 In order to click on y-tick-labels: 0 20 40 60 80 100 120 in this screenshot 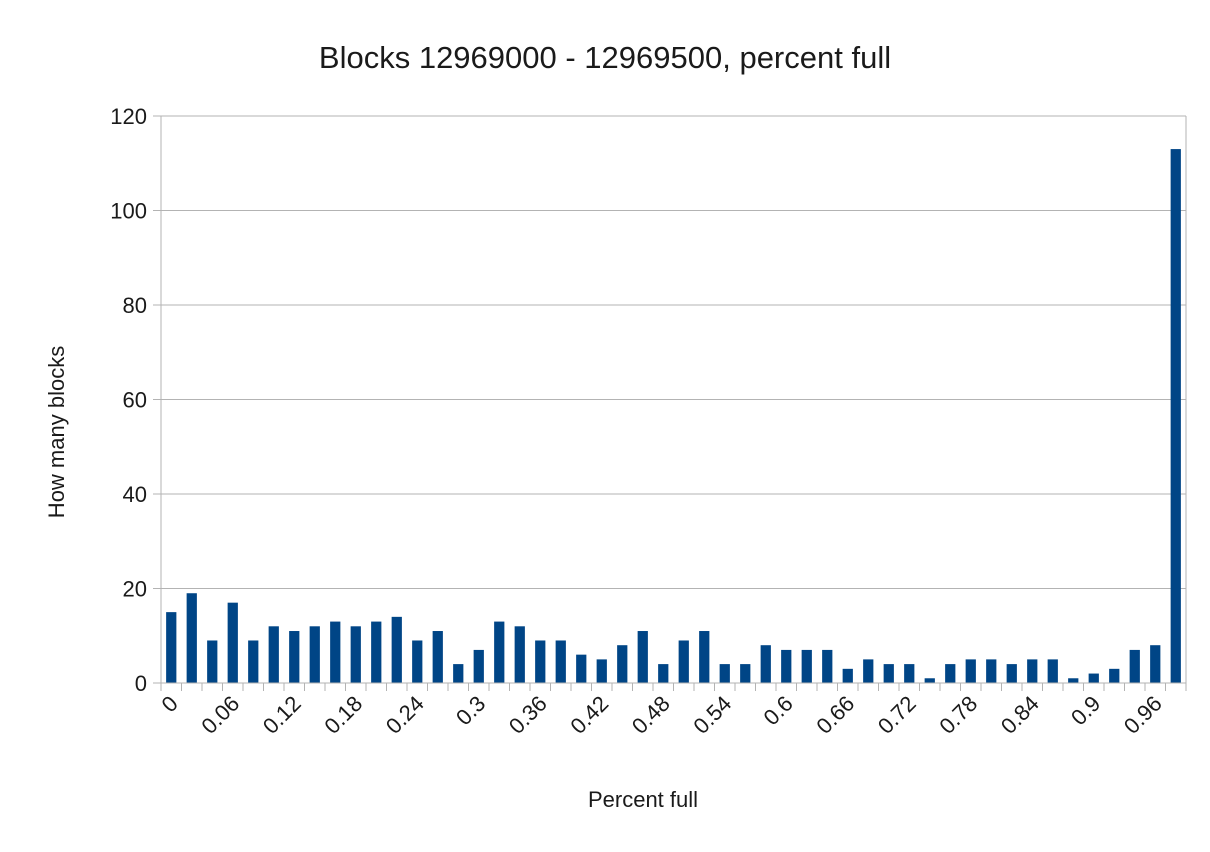, I will do `click(128, 400)`.